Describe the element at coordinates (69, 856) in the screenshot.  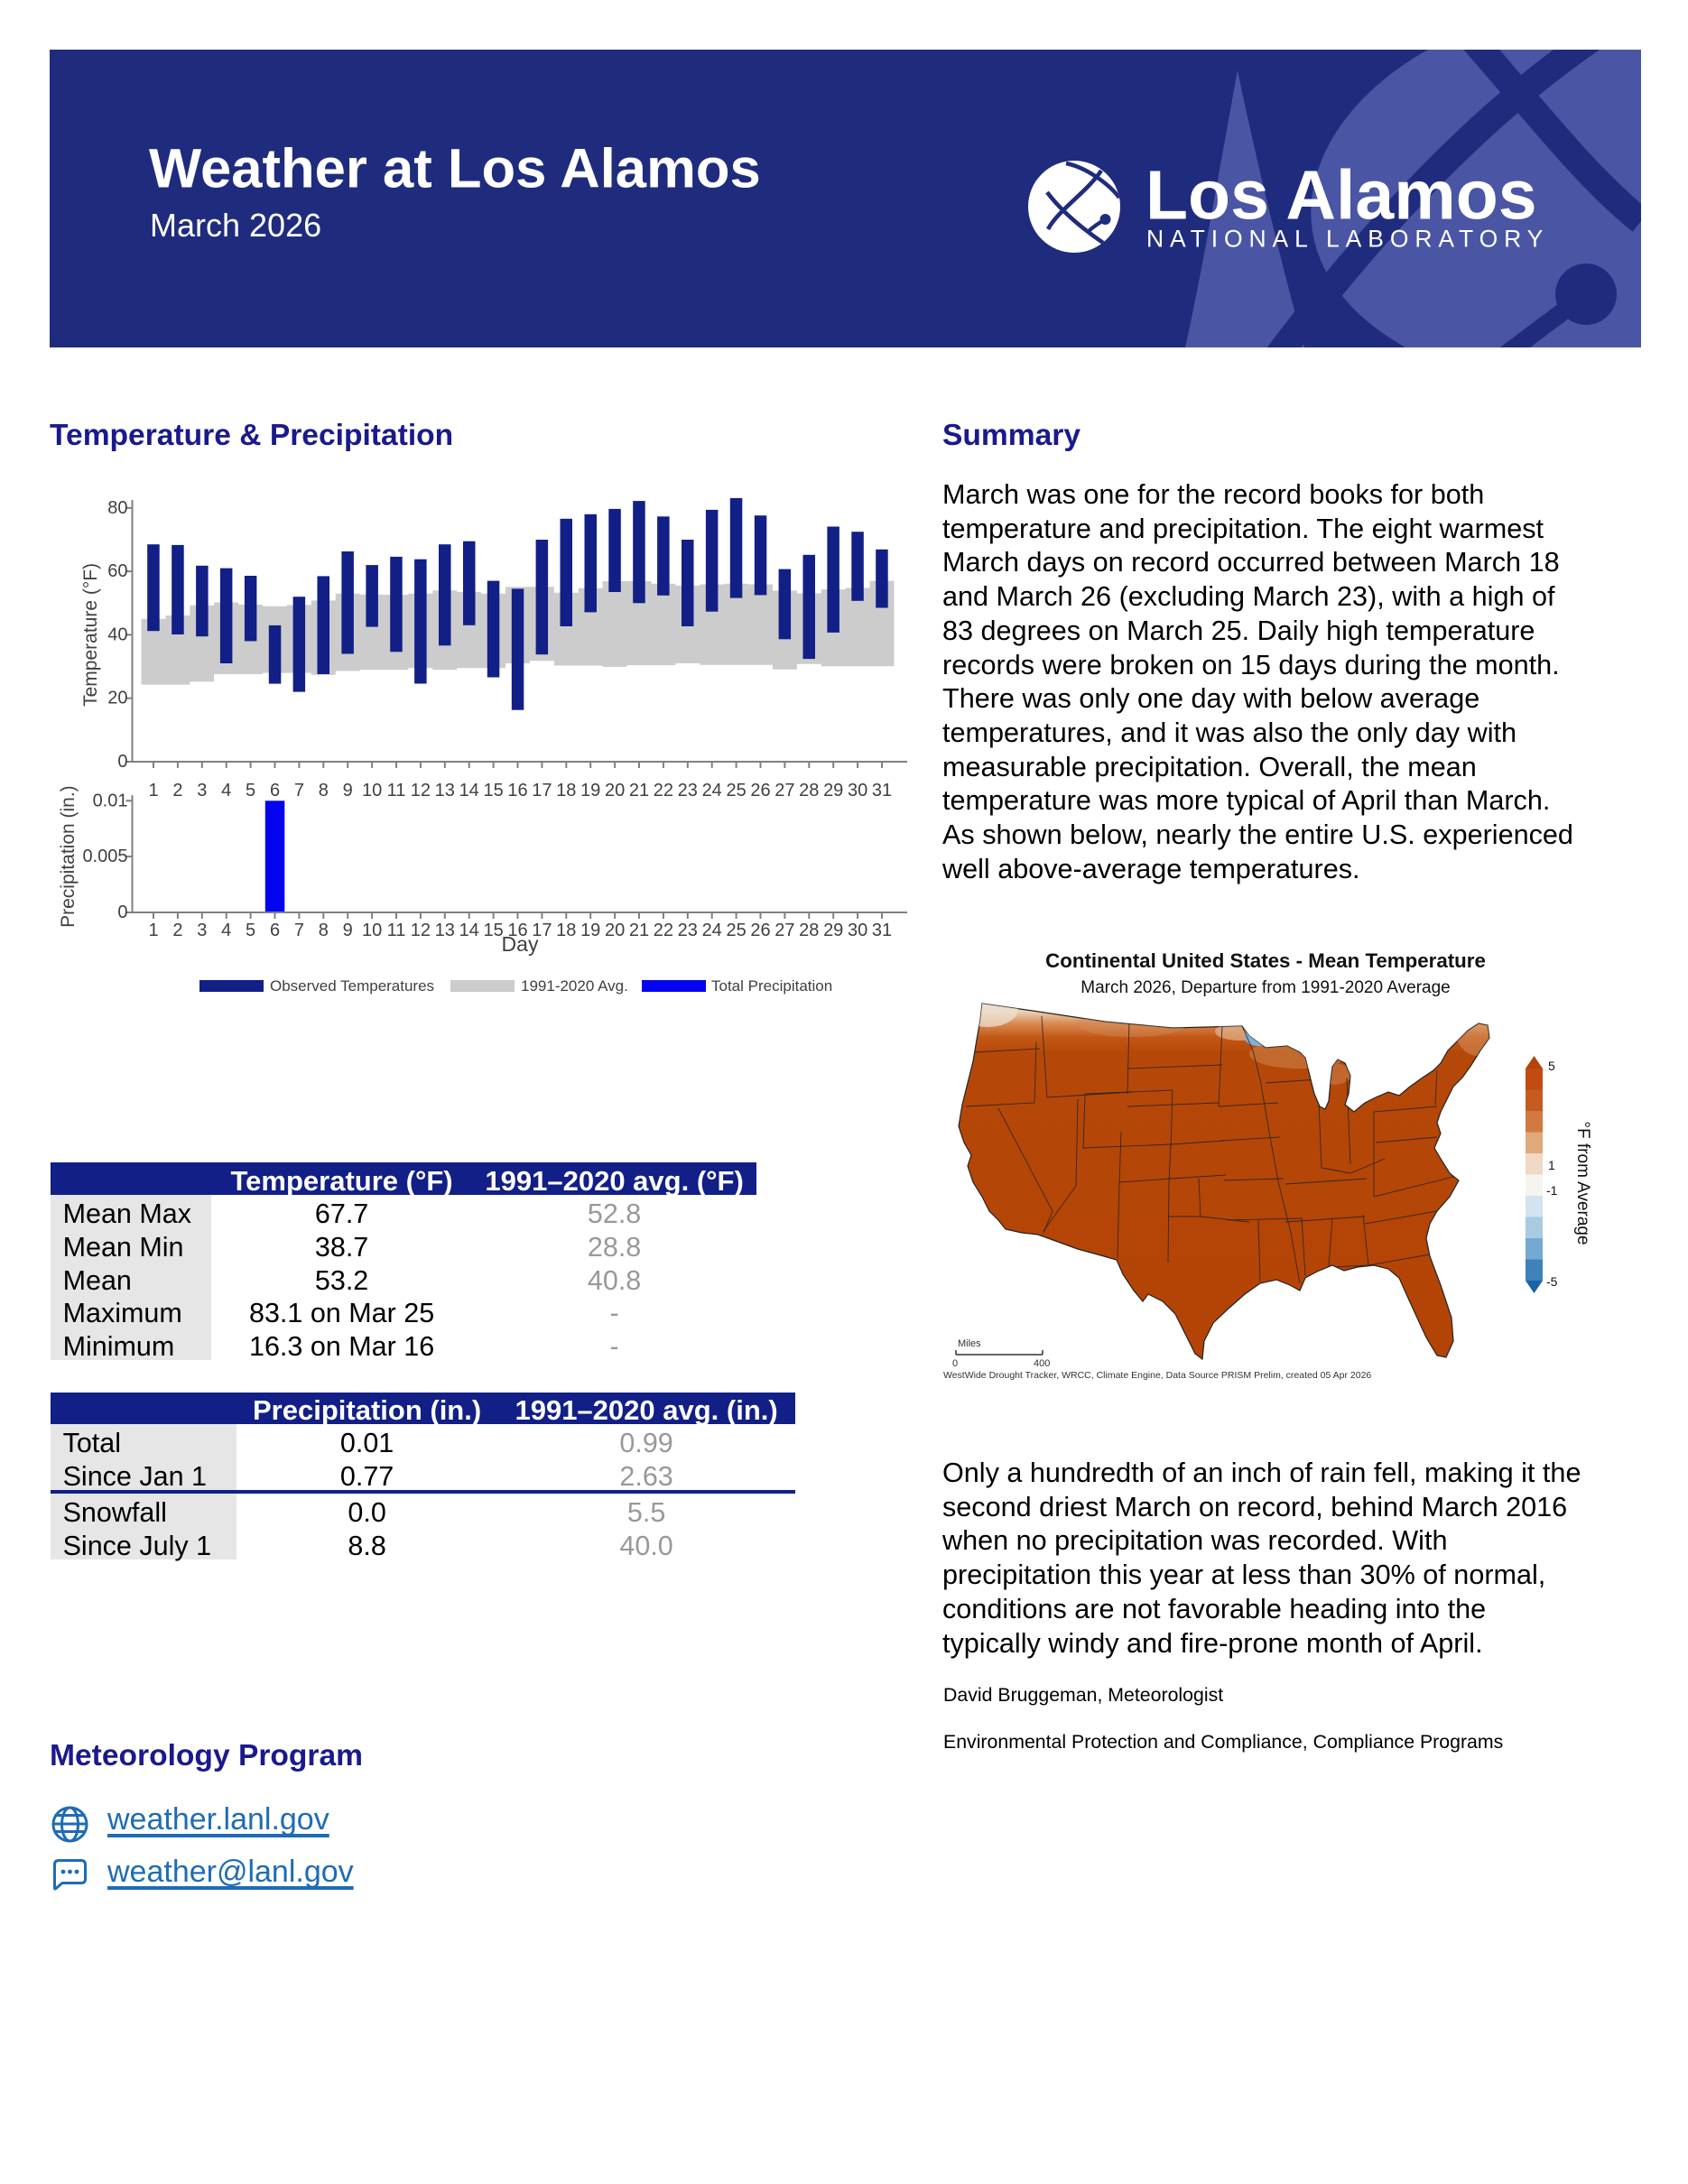
I see `svg-text: Precipitation (in.)` at that location.